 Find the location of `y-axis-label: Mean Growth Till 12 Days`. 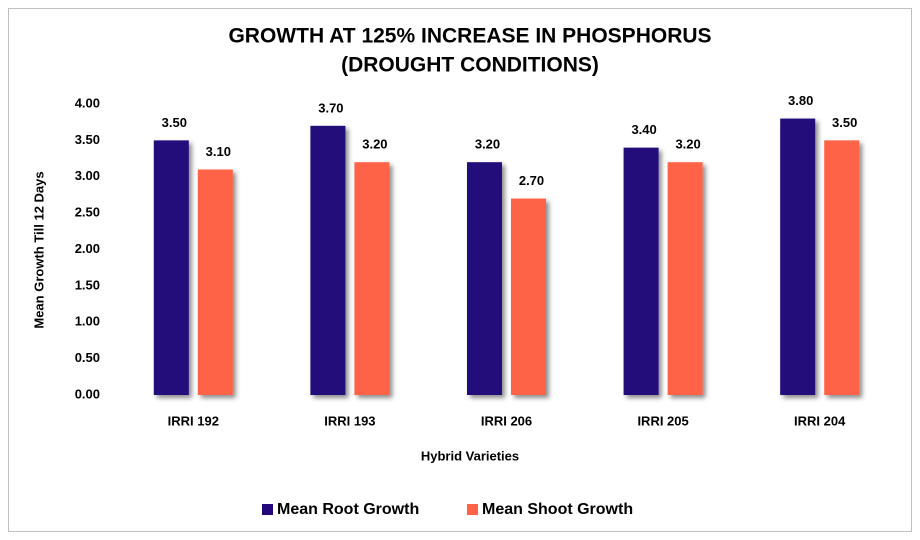

y-axis-label: Mean Growth Till 12 Days is located at coordinates (38, 249).